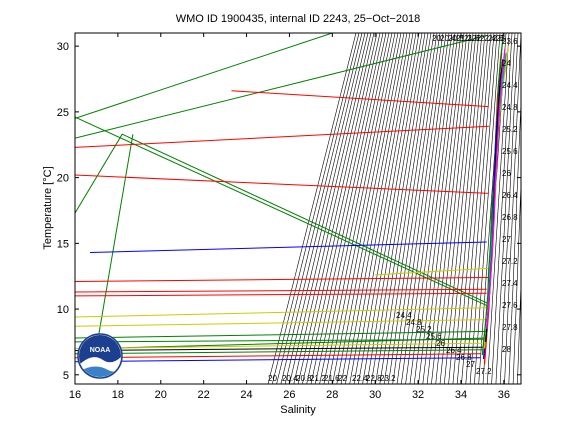  What do you see at coordinates (75, 395) in the screenshot?
I see `x-tick-label: 16` at bounding box center [75, 395].